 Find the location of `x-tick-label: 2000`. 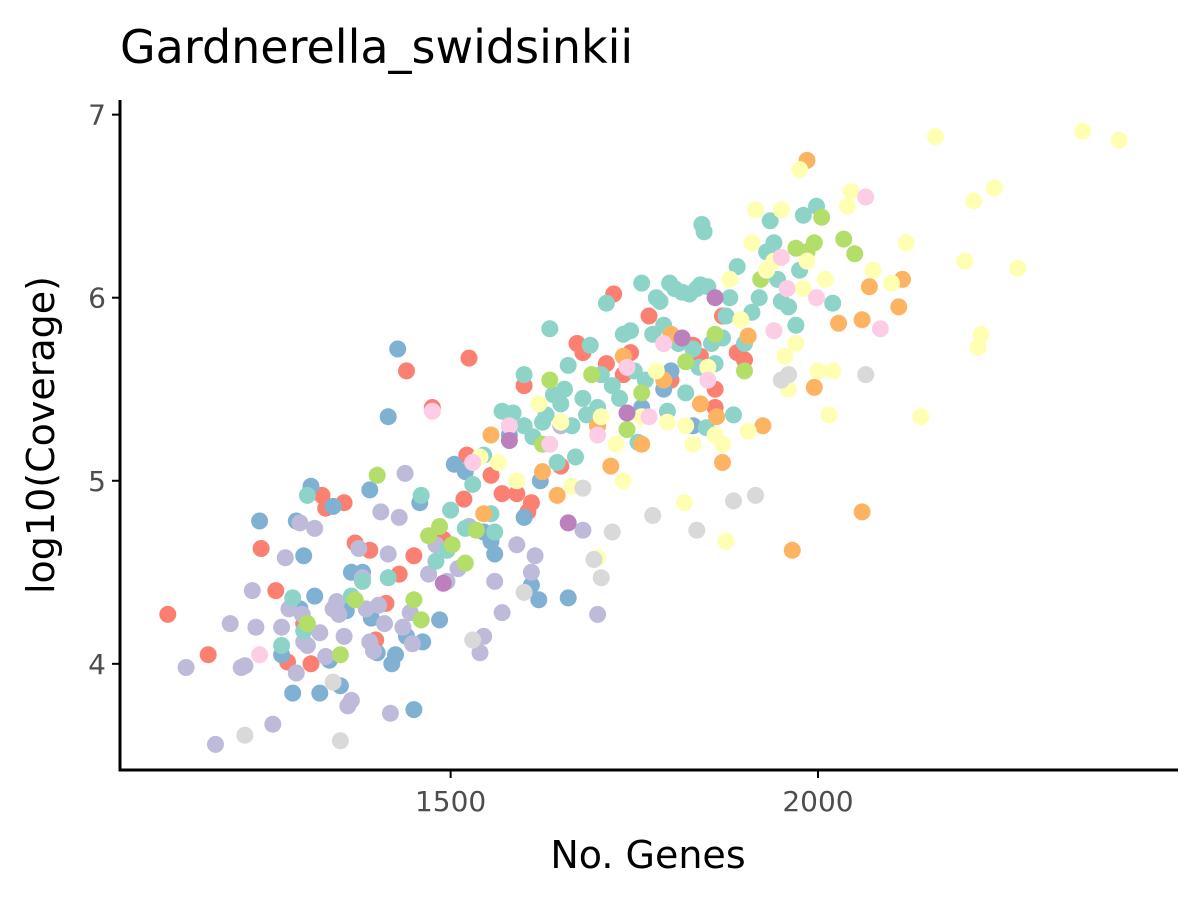

x-tick-label: 2000 is located at coordinates (817, 801).